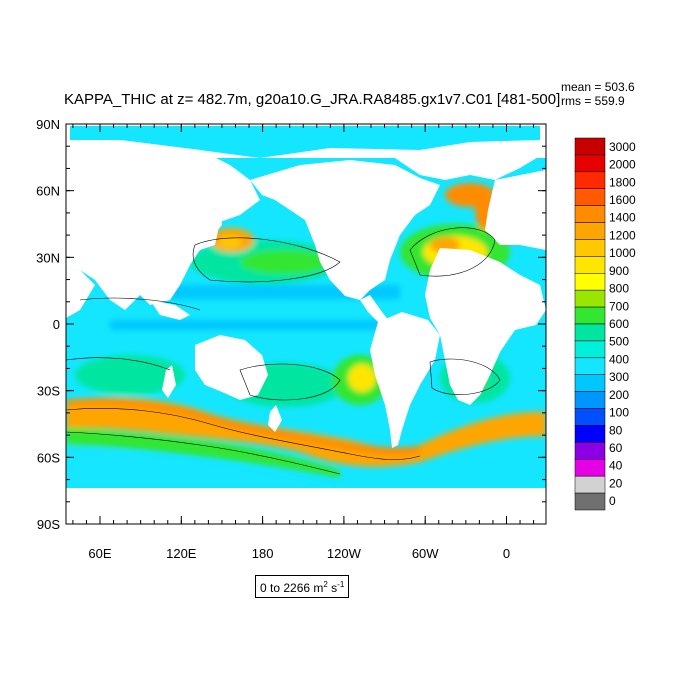 The height and width of the screenshot is (675, 675). I want to click on lat-tick-label: 30N, so click(48, 257).